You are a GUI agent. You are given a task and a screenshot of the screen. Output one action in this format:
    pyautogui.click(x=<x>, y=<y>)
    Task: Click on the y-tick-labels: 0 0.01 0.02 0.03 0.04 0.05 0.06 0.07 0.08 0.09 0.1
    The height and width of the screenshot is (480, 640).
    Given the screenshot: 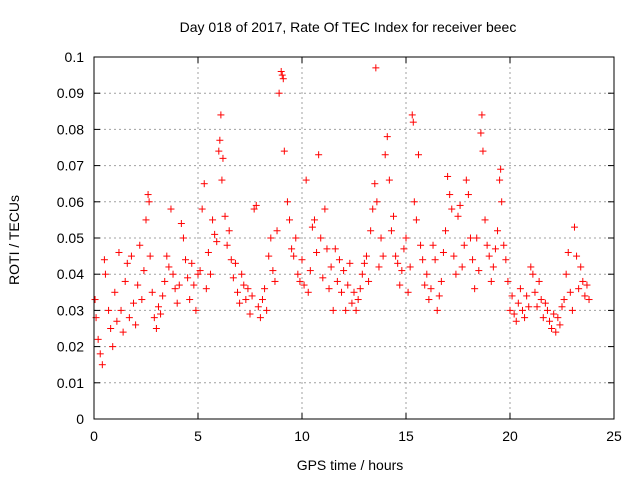 What is the action you would take?
    pyautogui.click(x=70, y=238)
    